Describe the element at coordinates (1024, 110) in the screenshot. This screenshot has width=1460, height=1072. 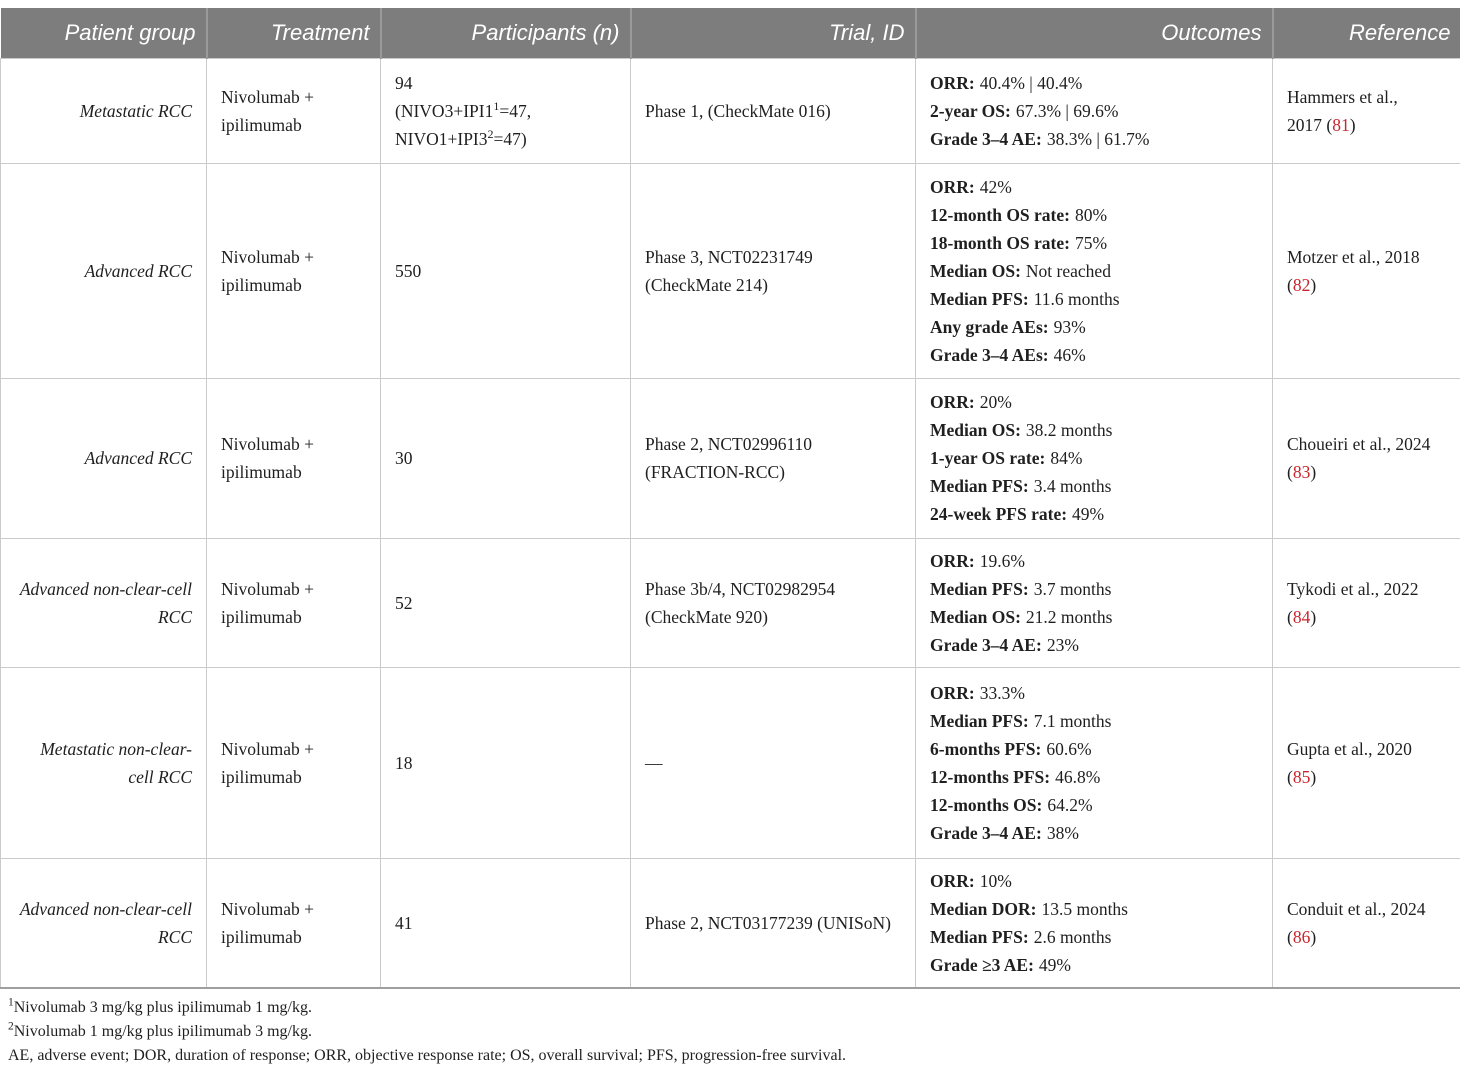
I see `outcome-line: 2-year OS: 67.3% | 69.6%` at that location.